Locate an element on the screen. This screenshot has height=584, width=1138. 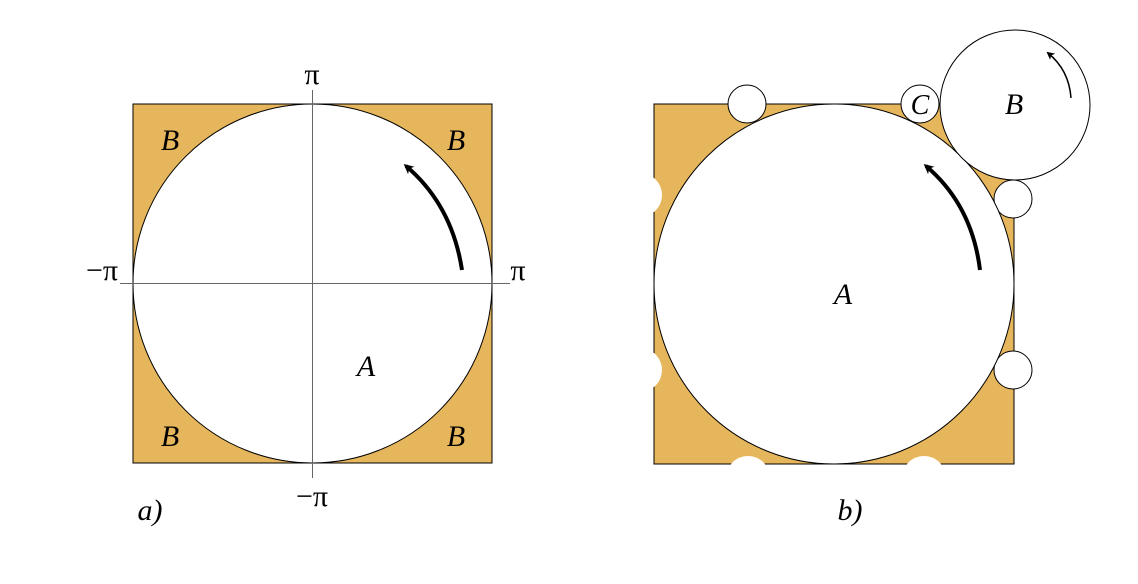
big-circle-label: A is located at coordinates (842, 294).